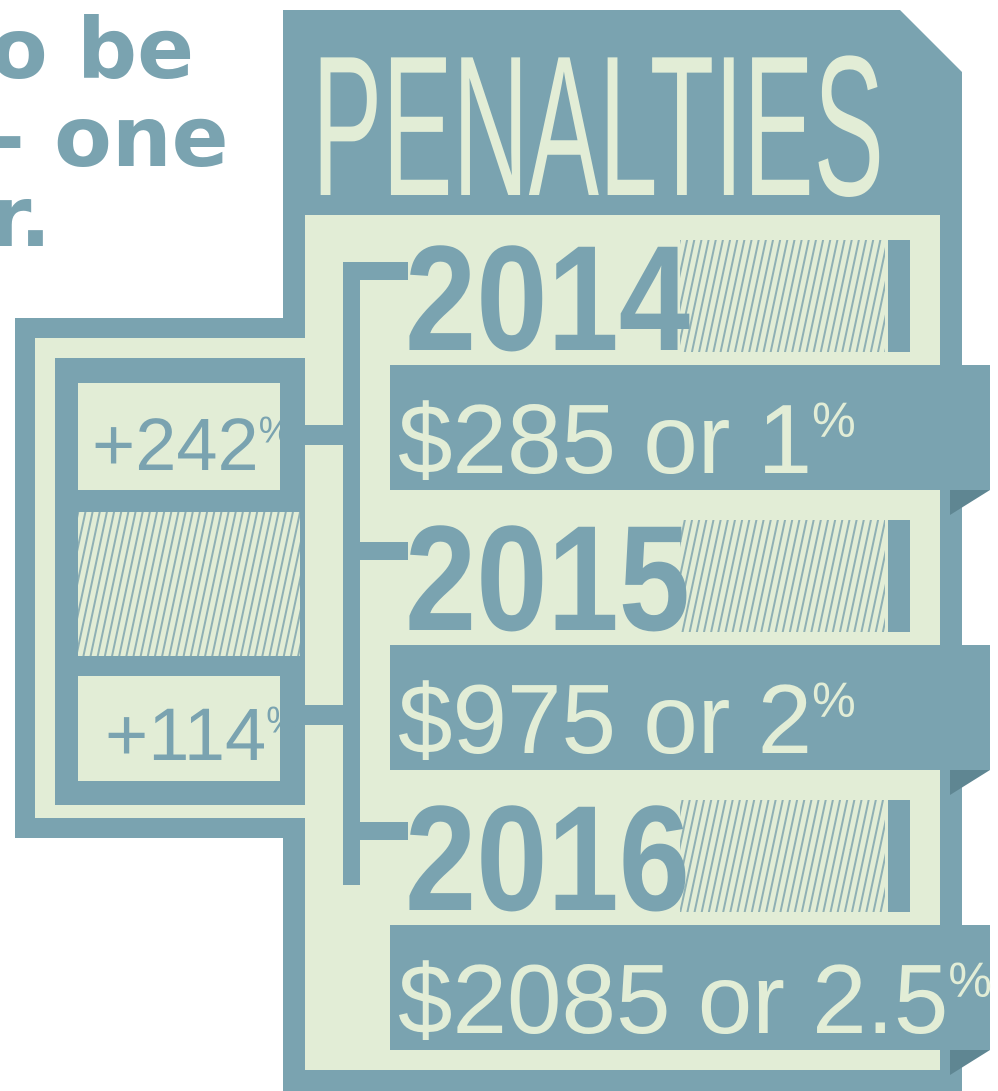 Image resolution: width=998 pixels, height=1091 pixels. What do you see at coordinates (627, 439) in the screenshot?
I see `penalty: $285 or 1%` at bounding box center [627, 439].